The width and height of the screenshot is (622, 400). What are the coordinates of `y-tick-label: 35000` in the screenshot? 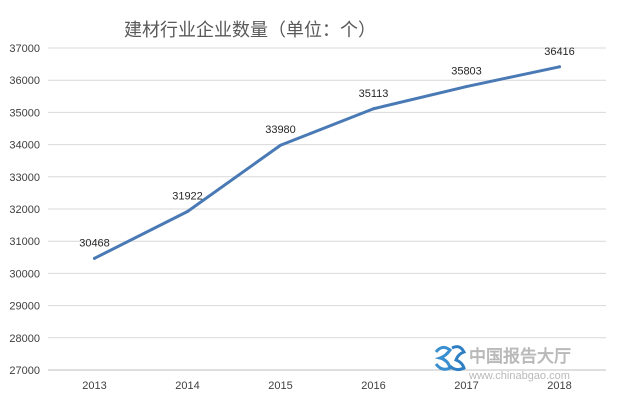 It's located at (24, 113).